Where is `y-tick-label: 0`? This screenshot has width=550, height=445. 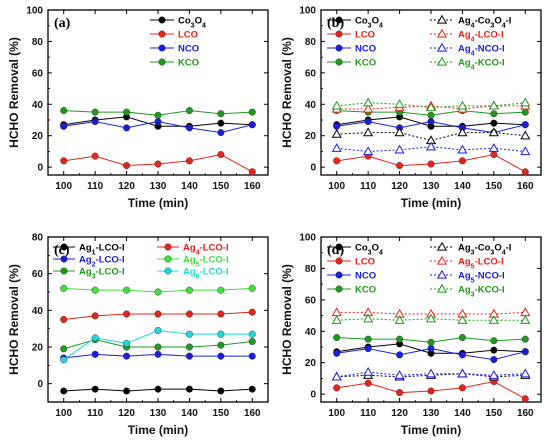 y-tick-label: 0 is located at coordinates (313, 168).